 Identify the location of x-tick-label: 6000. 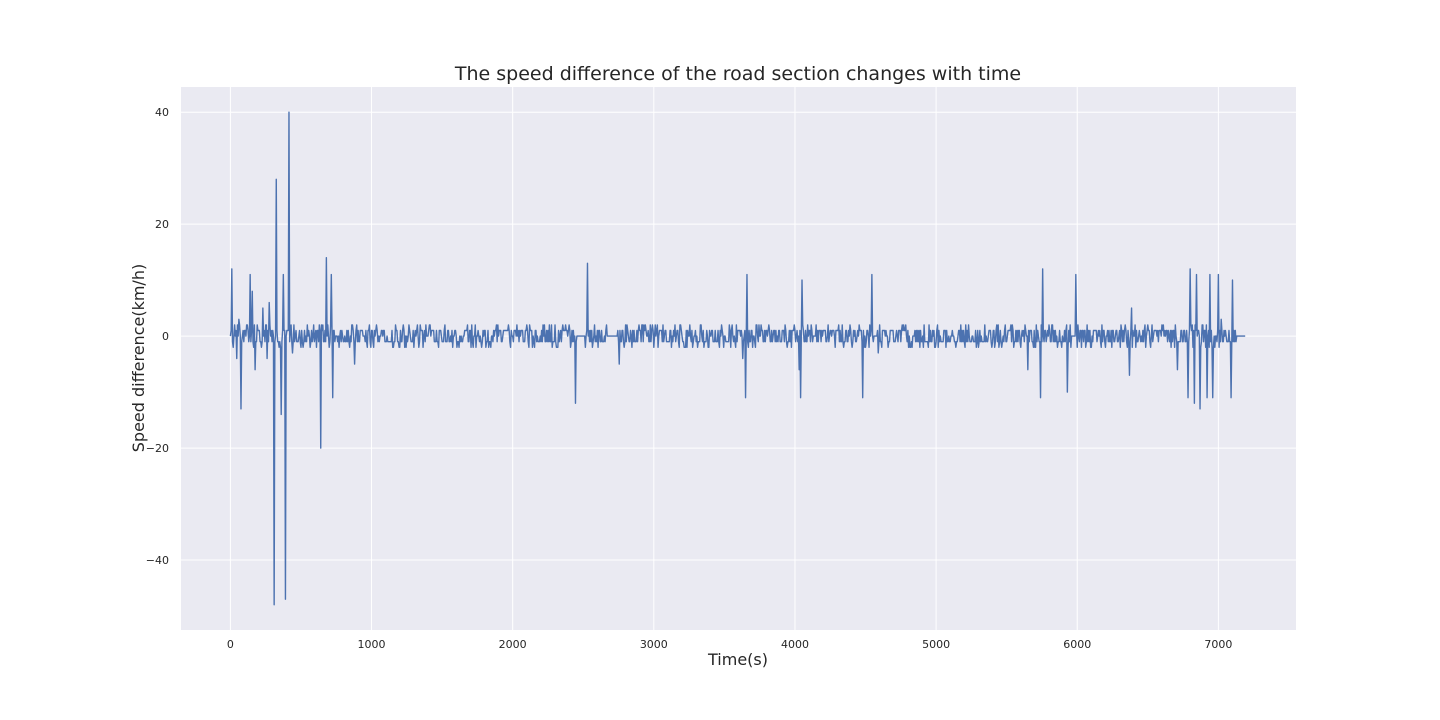
(1077, 644).